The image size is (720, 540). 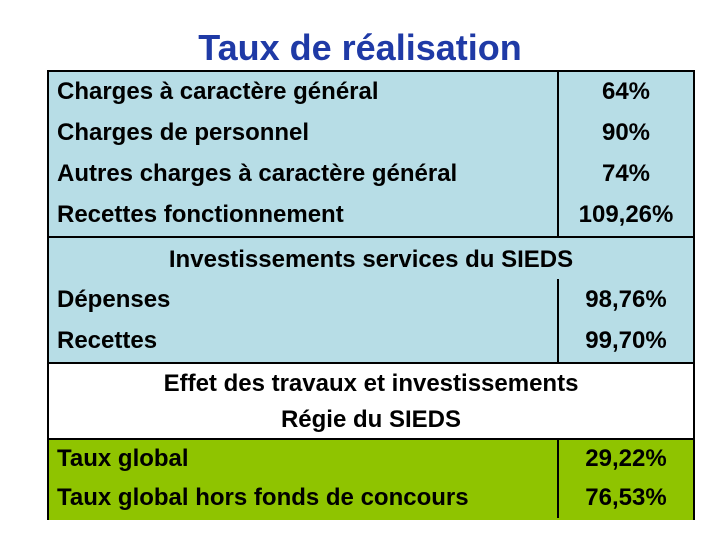 I want to click on global-rate-background, so click(x=371, y=480).